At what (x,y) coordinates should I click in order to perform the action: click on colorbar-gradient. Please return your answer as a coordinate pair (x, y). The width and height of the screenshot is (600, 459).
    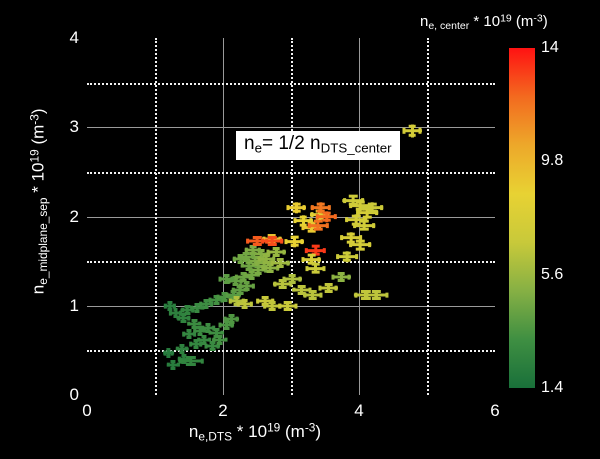
    Looking at the image, I should click on (522, 218).